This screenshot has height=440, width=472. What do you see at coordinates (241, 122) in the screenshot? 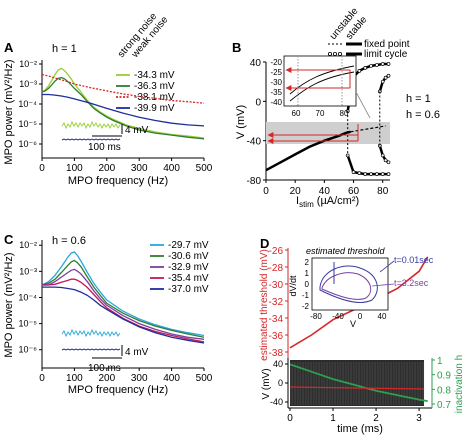
I see `panel-b-ylabel: V (mV)` at bounding box center [241, 122].